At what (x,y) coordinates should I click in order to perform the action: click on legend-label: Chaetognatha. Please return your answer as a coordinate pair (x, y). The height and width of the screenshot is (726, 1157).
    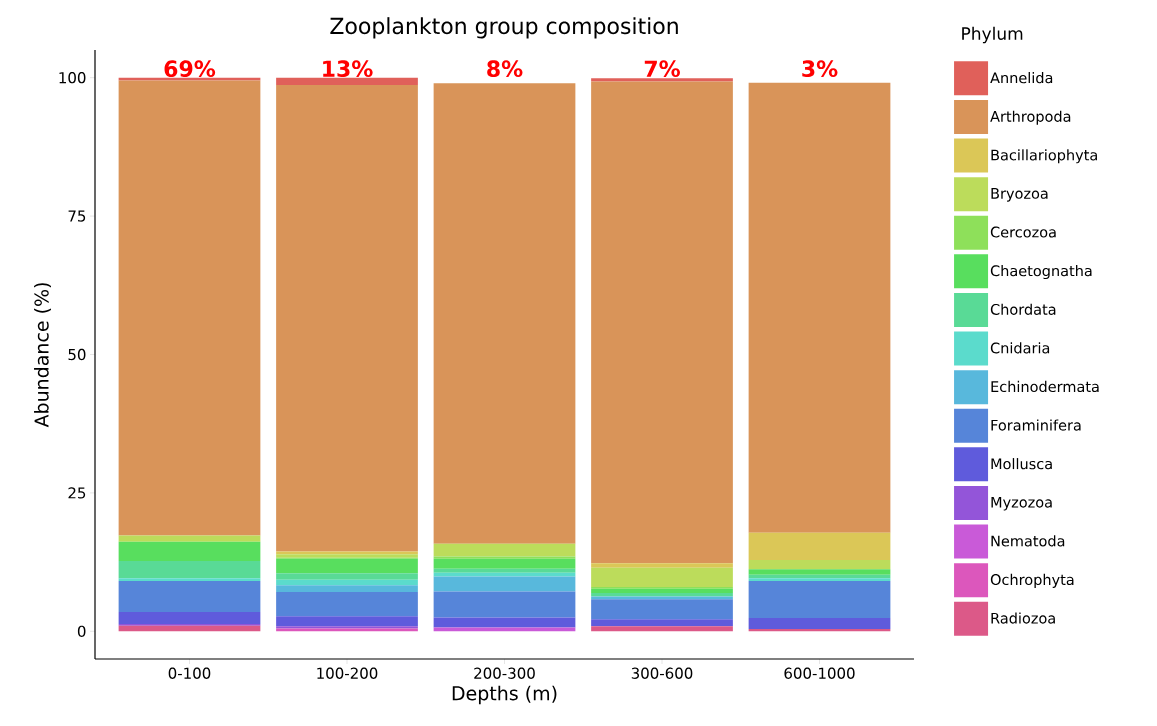
    Looking at the image, I should click on (1041, 272).